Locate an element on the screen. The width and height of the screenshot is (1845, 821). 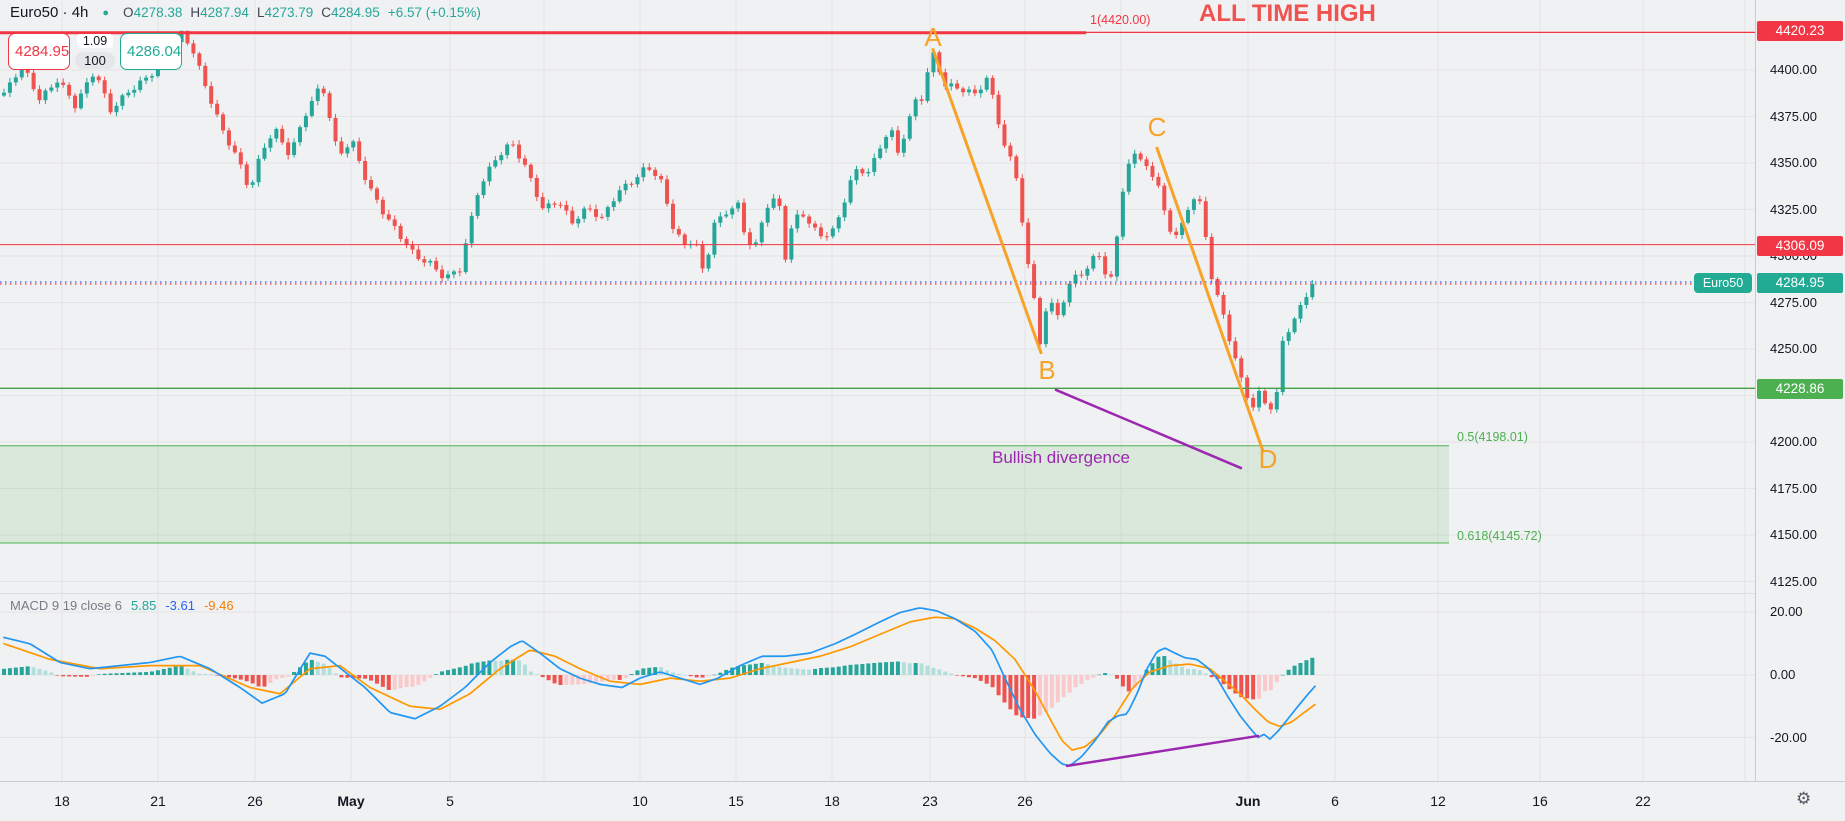
price-axis-label: 4200.00 is located at coordinates (1793, 441).